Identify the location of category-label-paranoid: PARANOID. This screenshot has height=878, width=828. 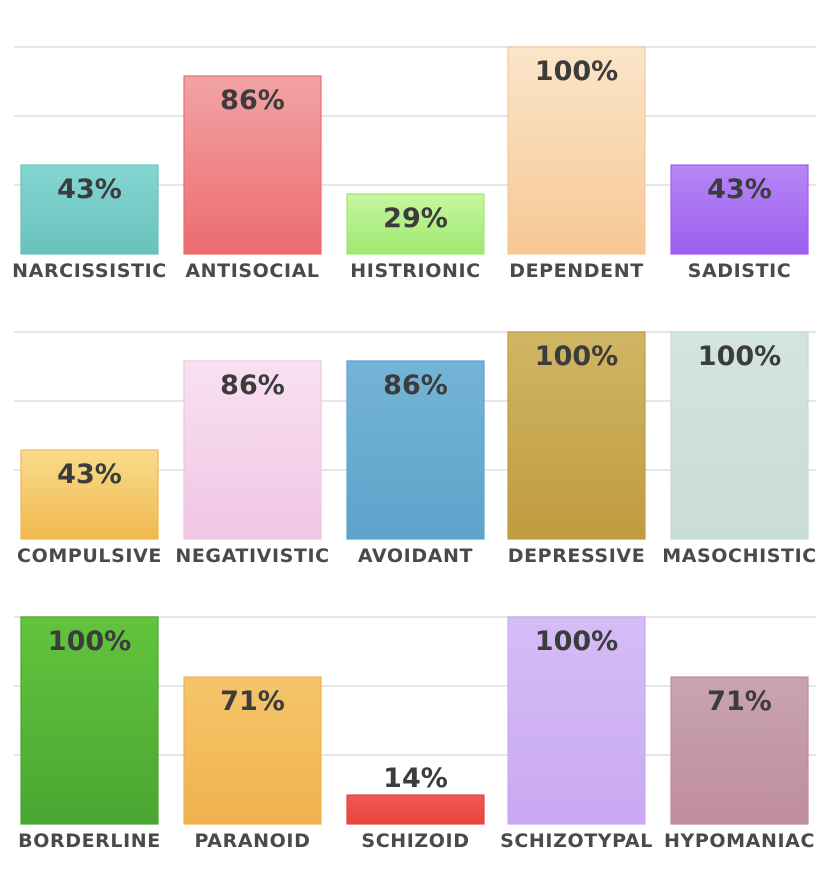
(253, 841).